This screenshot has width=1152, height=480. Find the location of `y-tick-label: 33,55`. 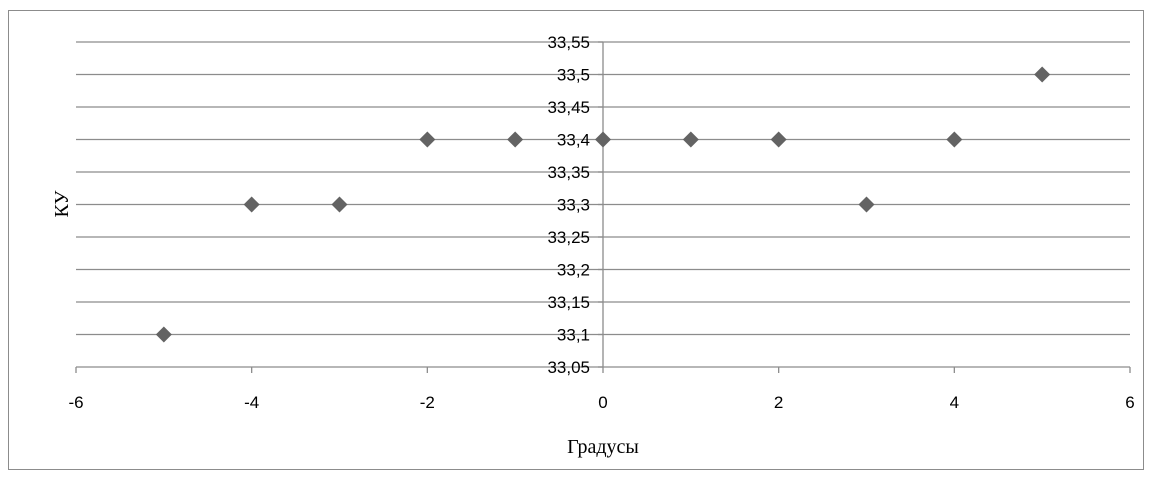

y-tick-label: 33,55 is located at coordinates (568, 42).